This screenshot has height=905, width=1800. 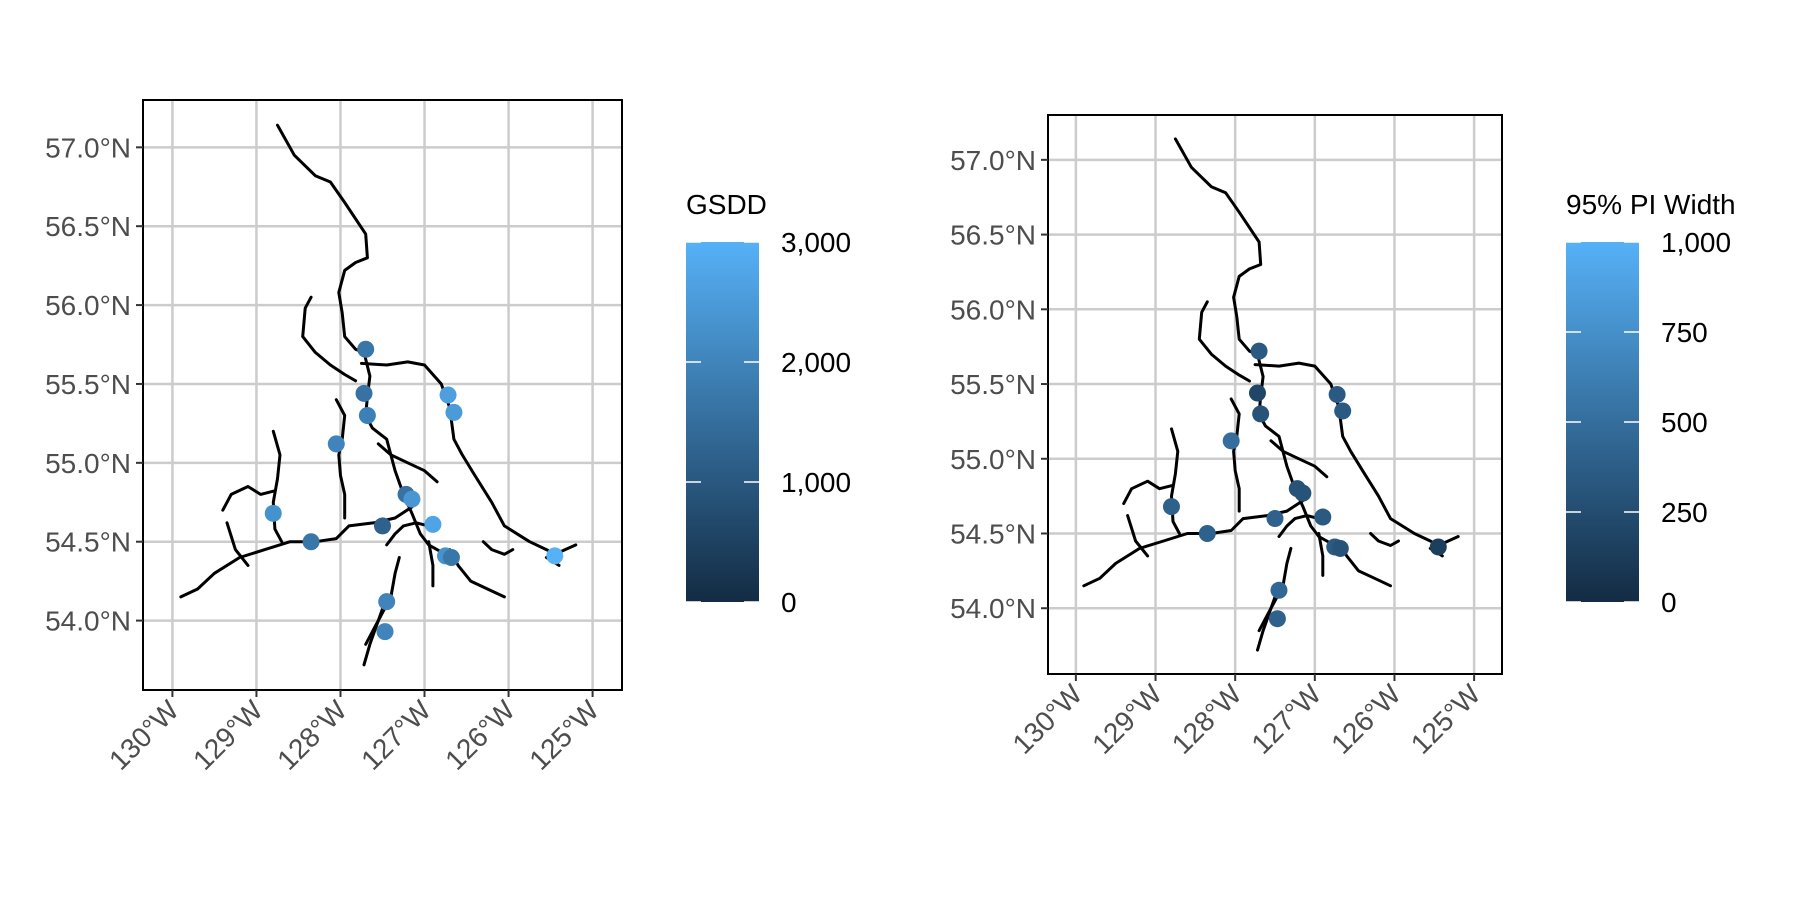 I want to click on colorbar-label: 250, so click(x=1684, y=512).